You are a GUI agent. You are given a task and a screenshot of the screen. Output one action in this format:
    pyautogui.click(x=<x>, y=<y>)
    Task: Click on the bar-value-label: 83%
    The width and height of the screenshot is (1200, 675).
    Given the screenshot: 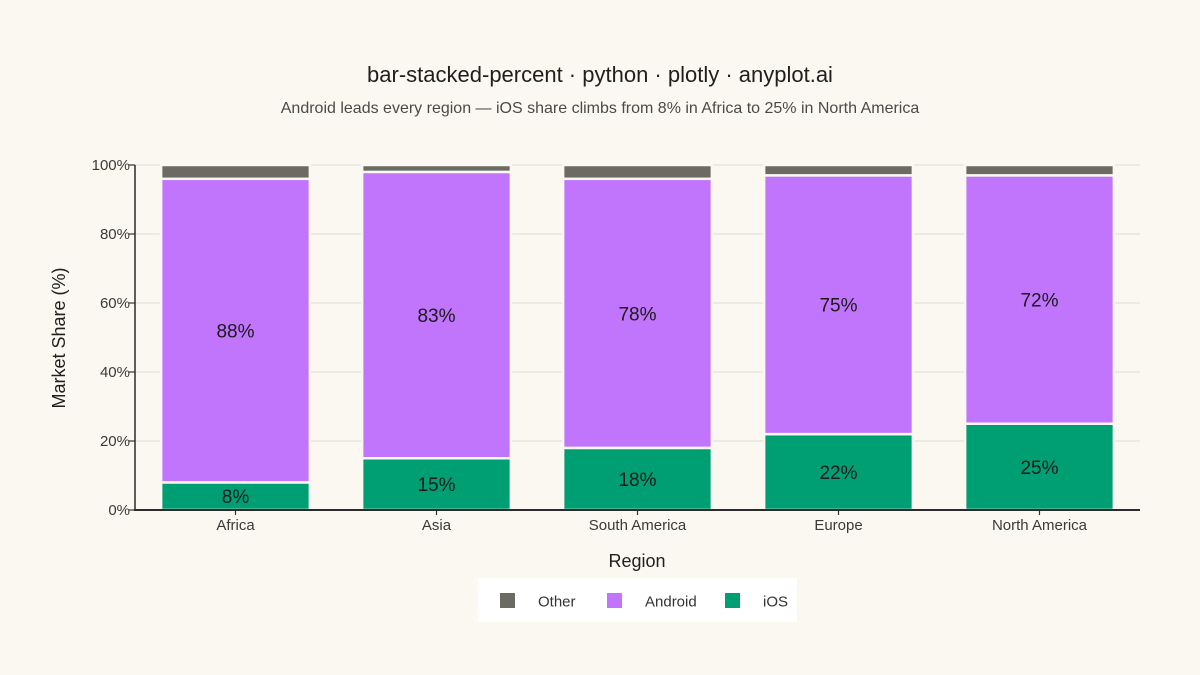 What is the action you would take?
    pyautogui.click(x=436, y=316)
    